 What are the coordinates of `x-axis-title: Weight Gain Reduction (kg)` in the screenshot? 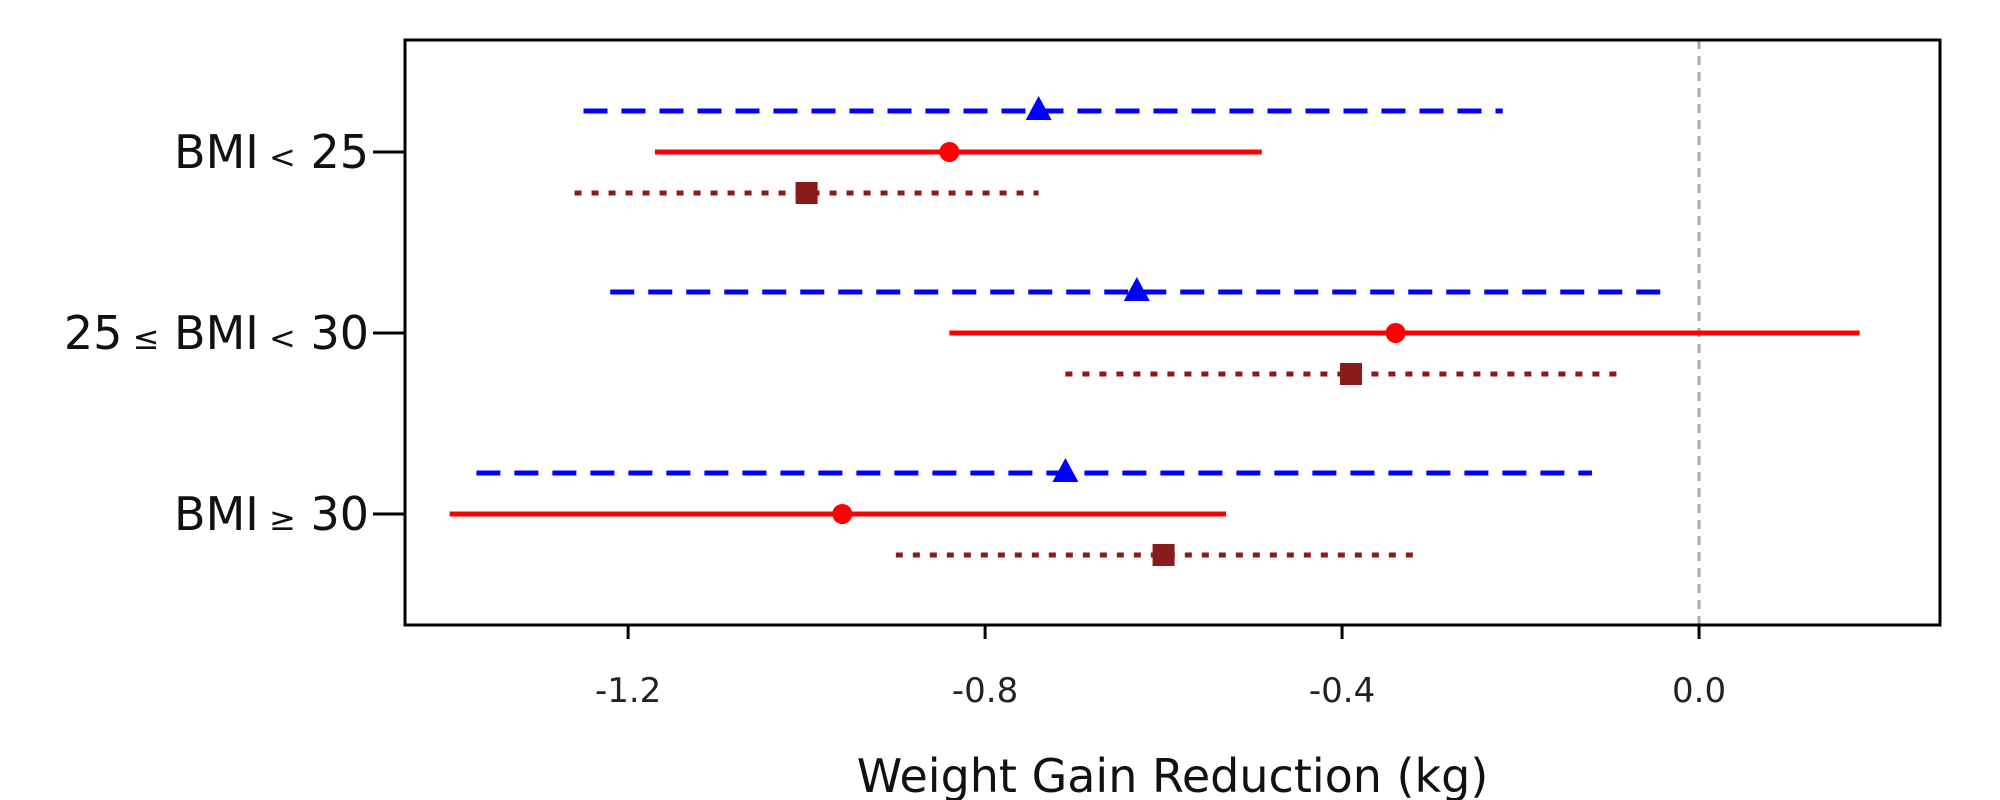 It's located at (1173, 774).